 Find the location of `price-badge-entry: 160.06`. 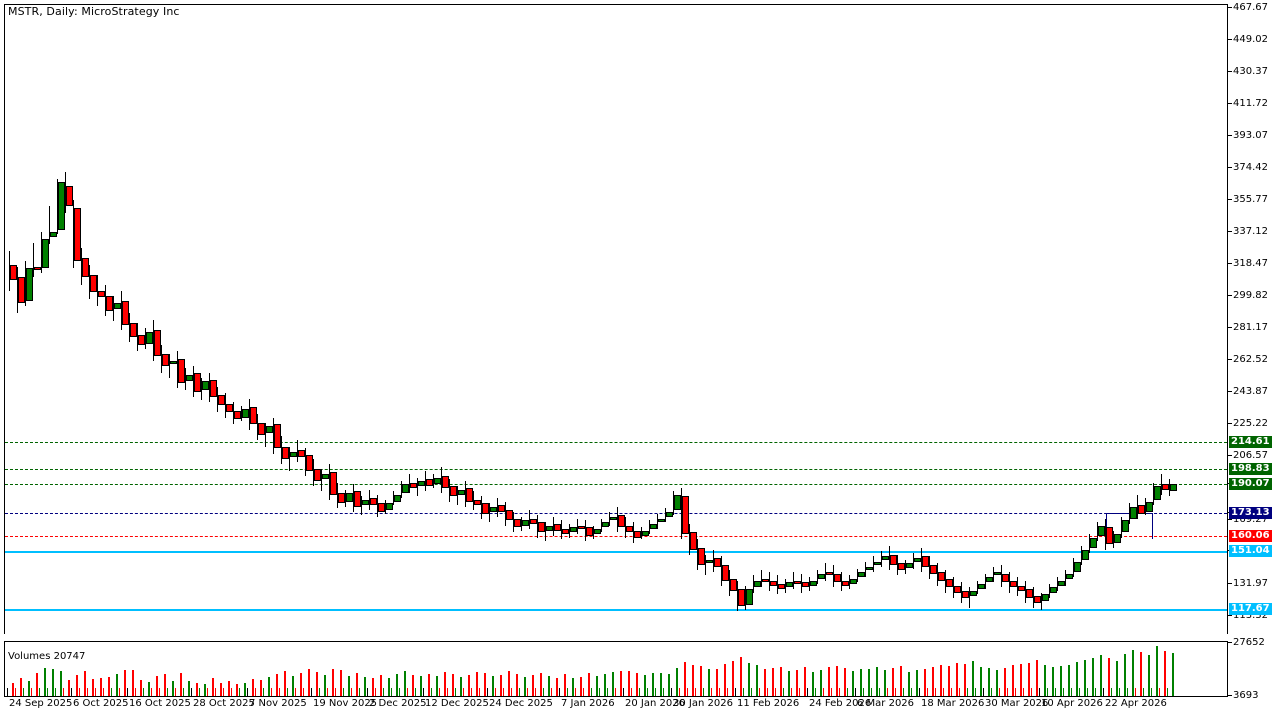

price-badge-entry: 160.06 is located at coordinates (1250, 535).